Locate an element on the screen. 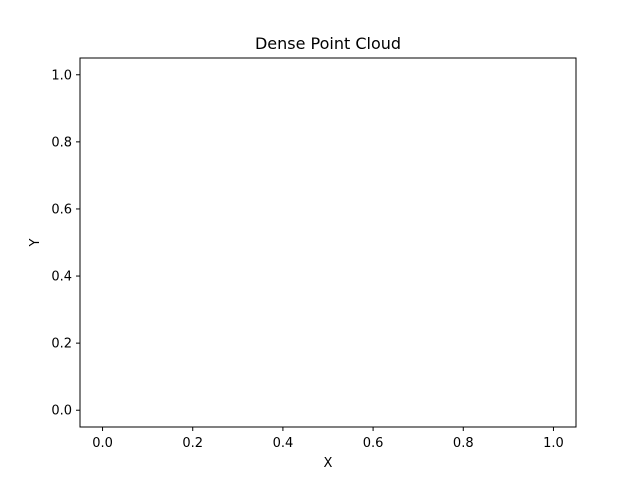 This screenshot has width=640, height=484. x-tick-label: 0.4 is located at coordinates (283, 443).